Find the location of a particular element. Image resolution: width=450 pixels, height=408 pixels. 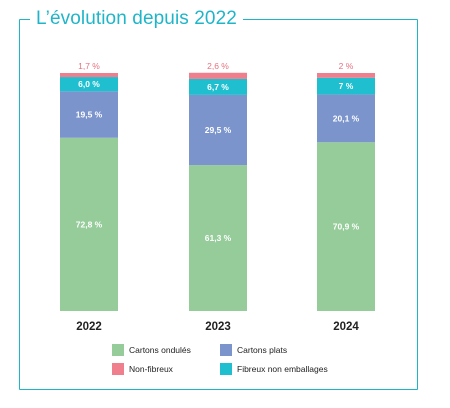

bar-cartons-plats-2024 is located at coordinates (346, 118).